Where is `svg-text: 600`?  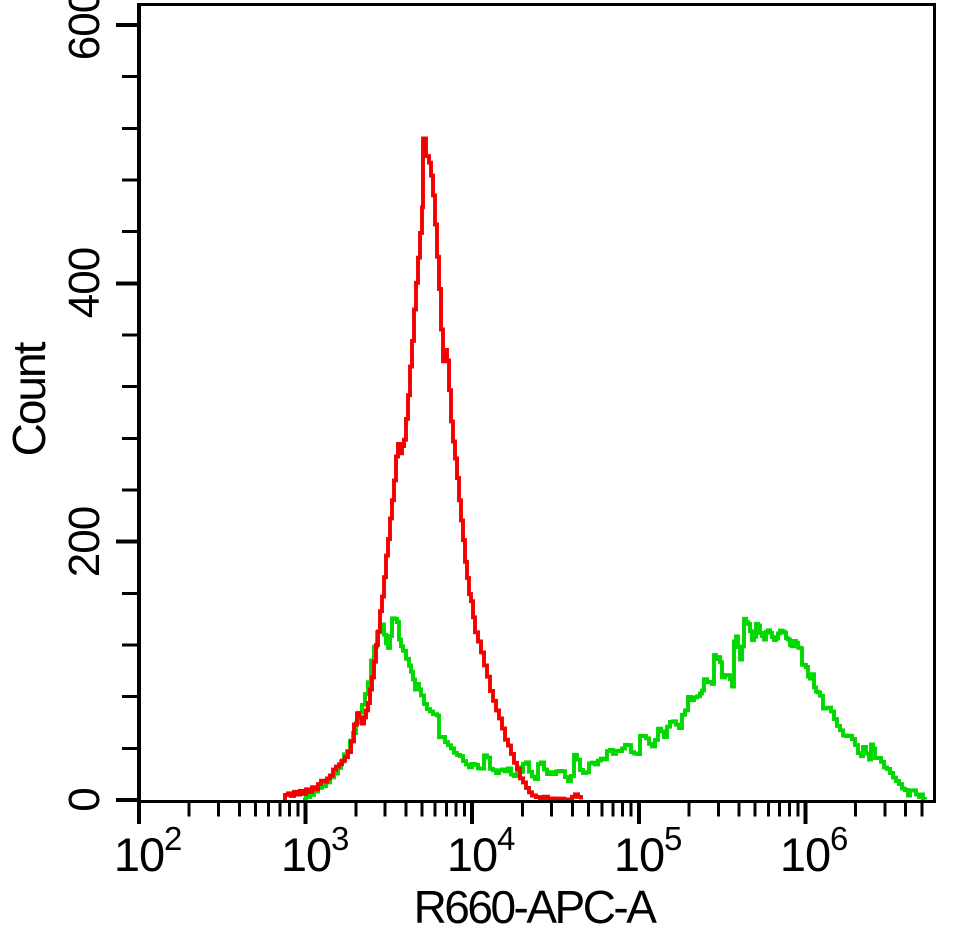
svg-text: 600 is located at coordinates (84, 30).